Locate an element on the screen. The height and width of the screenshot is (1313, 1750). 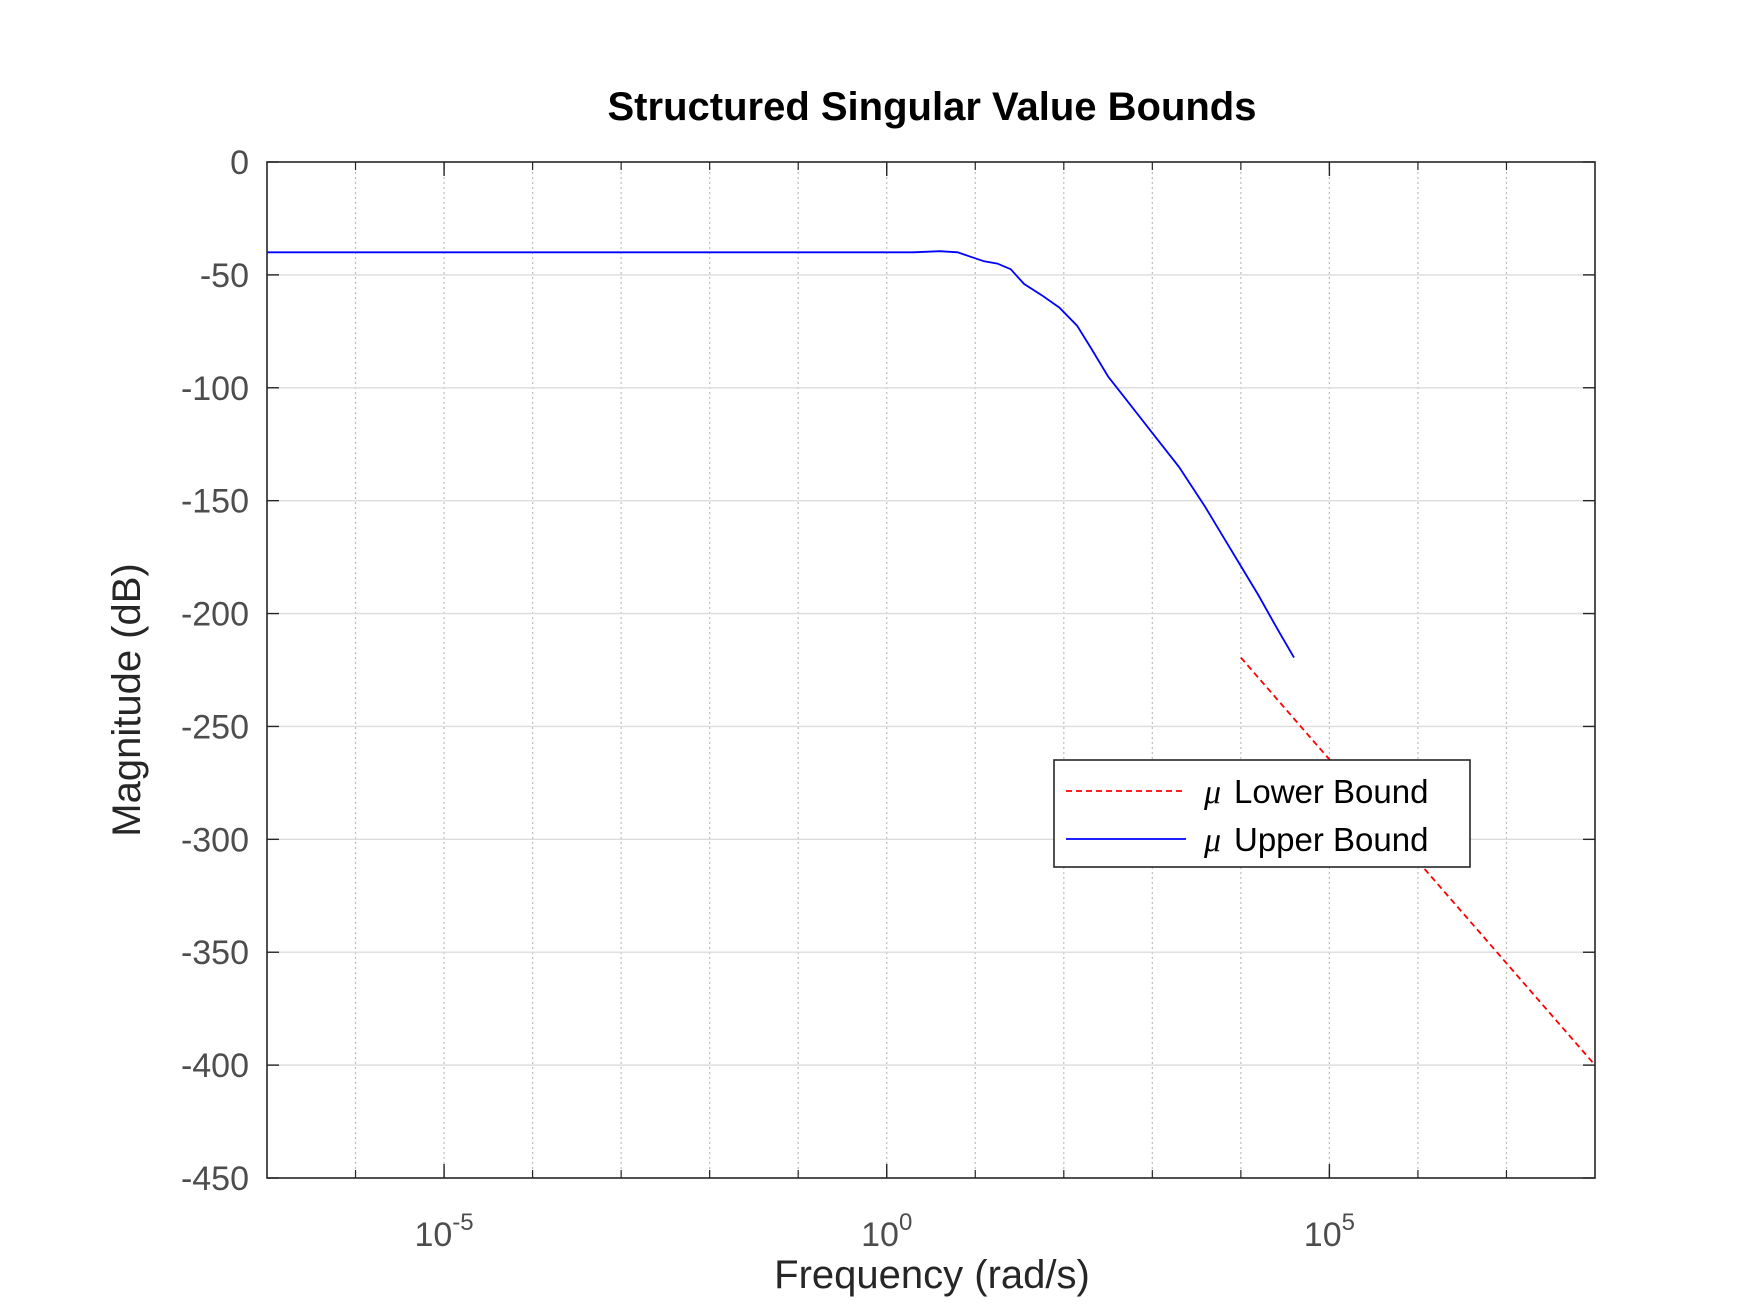
x-tick-label: 10⁰ is located at coordinates (886, 1231).